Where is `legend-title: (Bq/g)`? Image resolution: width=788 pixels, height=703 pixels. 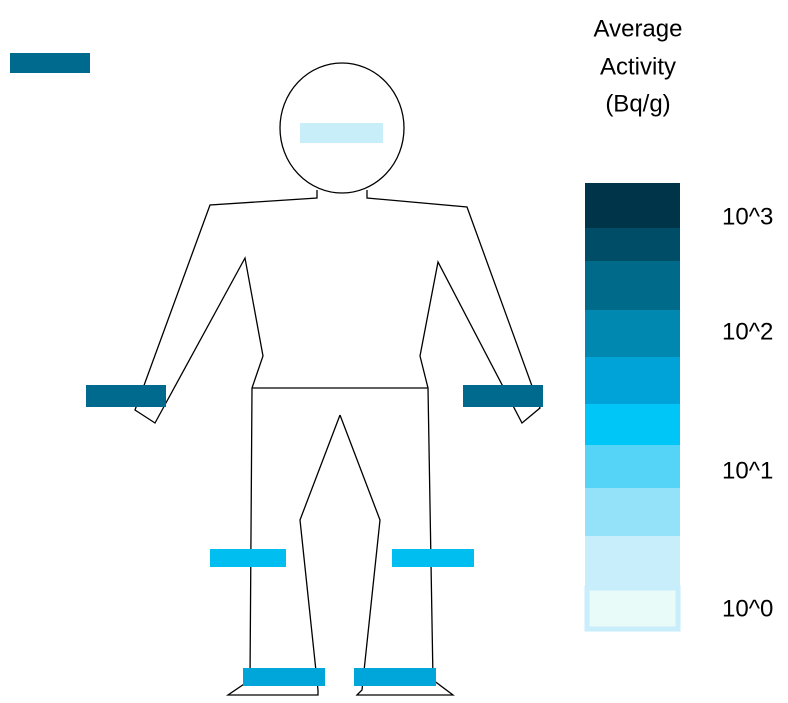 legend-title: (Bq/g) is located at coordinates (637, 103).